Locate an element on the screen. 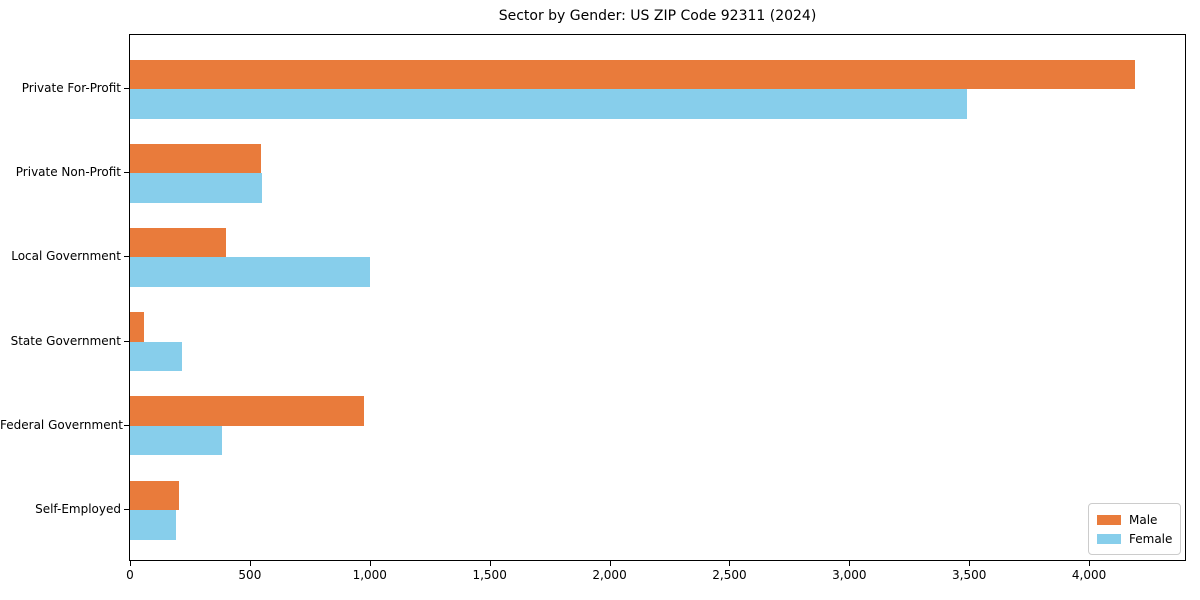 This screenshot has width=1200, height=600. y-tick-label: Self-Employed is located at coordinates (78, 509).